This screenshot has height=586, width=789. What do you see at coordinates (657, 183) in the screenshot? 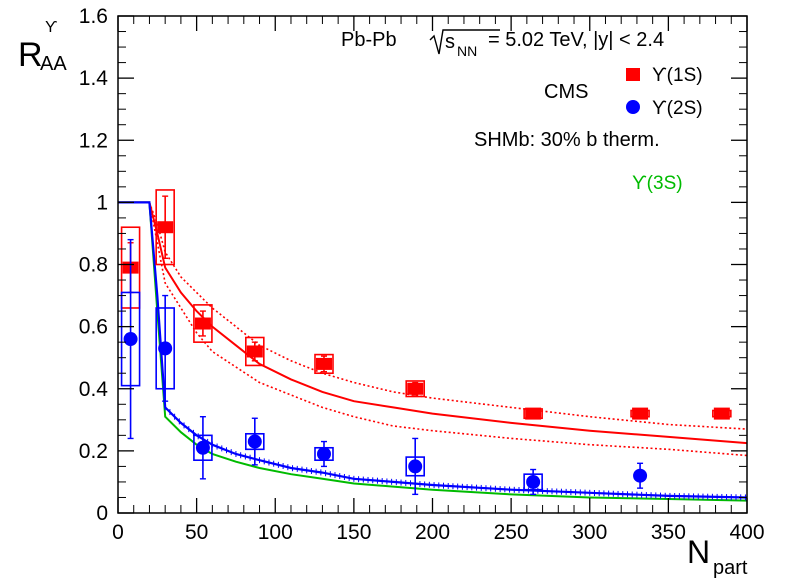
I see `annotation-model-3s: ϒ(3S)` at bounding box center [657, 183].